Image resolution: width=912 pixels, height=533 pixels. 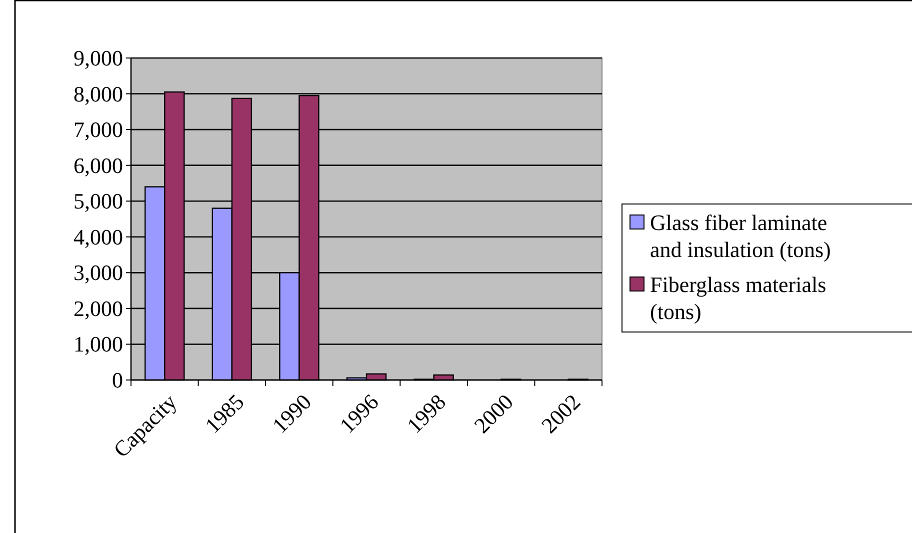 What do you see at coordinates (98, 308) in the screenshot?
I see `y-tick-label: 2,000` at bounding box center [98, 308].